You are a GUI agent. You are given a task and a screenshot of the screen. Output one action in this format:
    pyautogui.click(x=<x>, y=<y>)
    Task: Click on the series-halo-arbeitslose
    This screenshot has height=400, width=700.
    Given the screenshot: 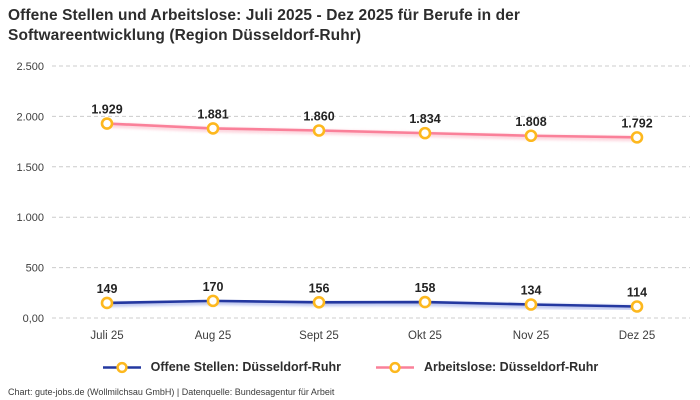 What is the action you would take?
    pyautogui.click(x=372, y=132)
    